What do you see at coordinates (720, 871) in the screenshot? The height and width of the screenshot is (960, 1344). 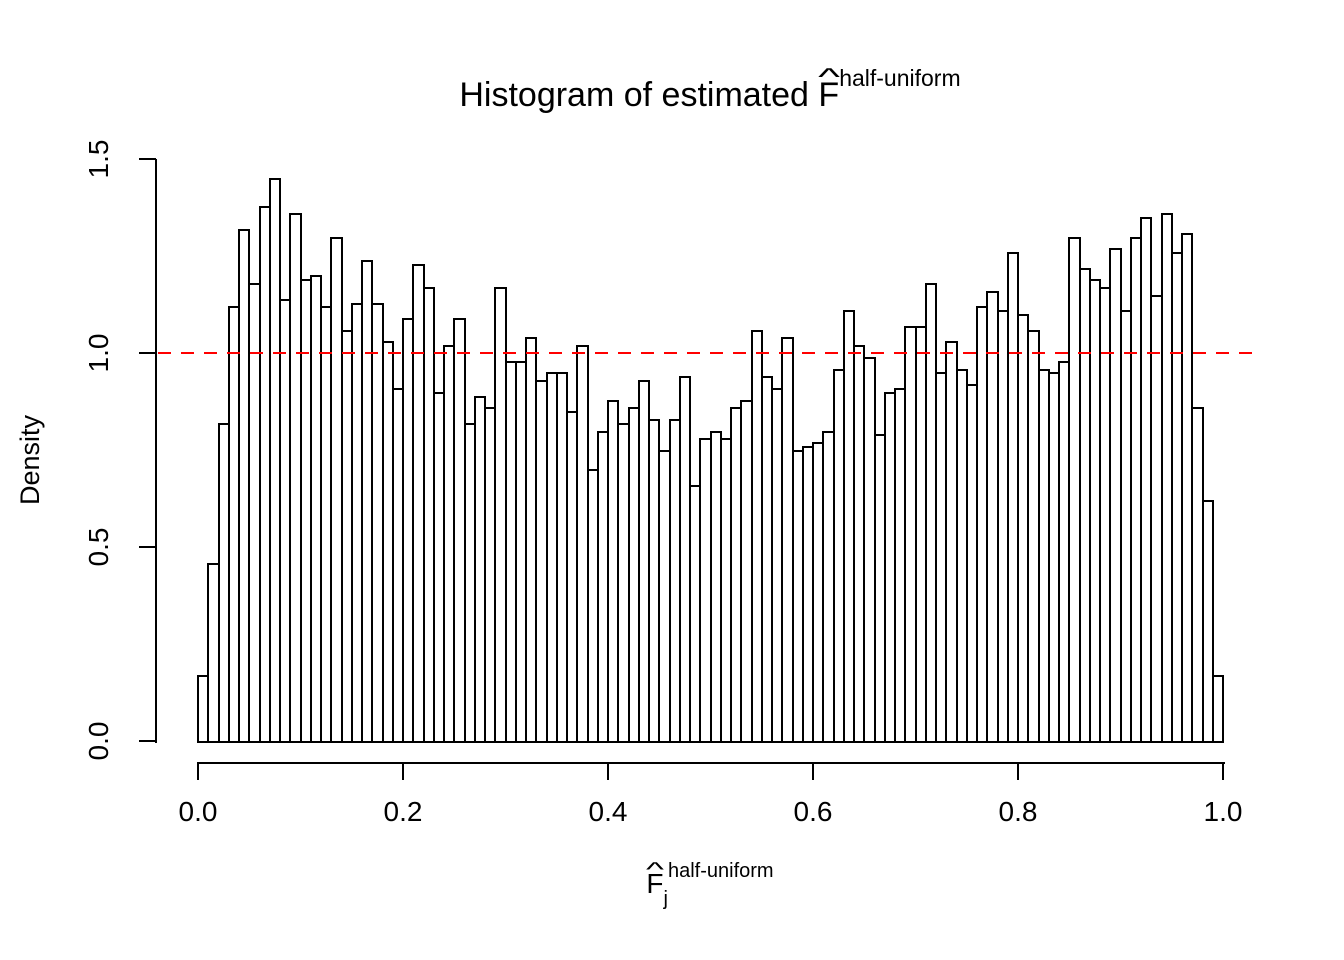 I see `x-axis-superscript: half-uniform` at bounding box center [720, 871].